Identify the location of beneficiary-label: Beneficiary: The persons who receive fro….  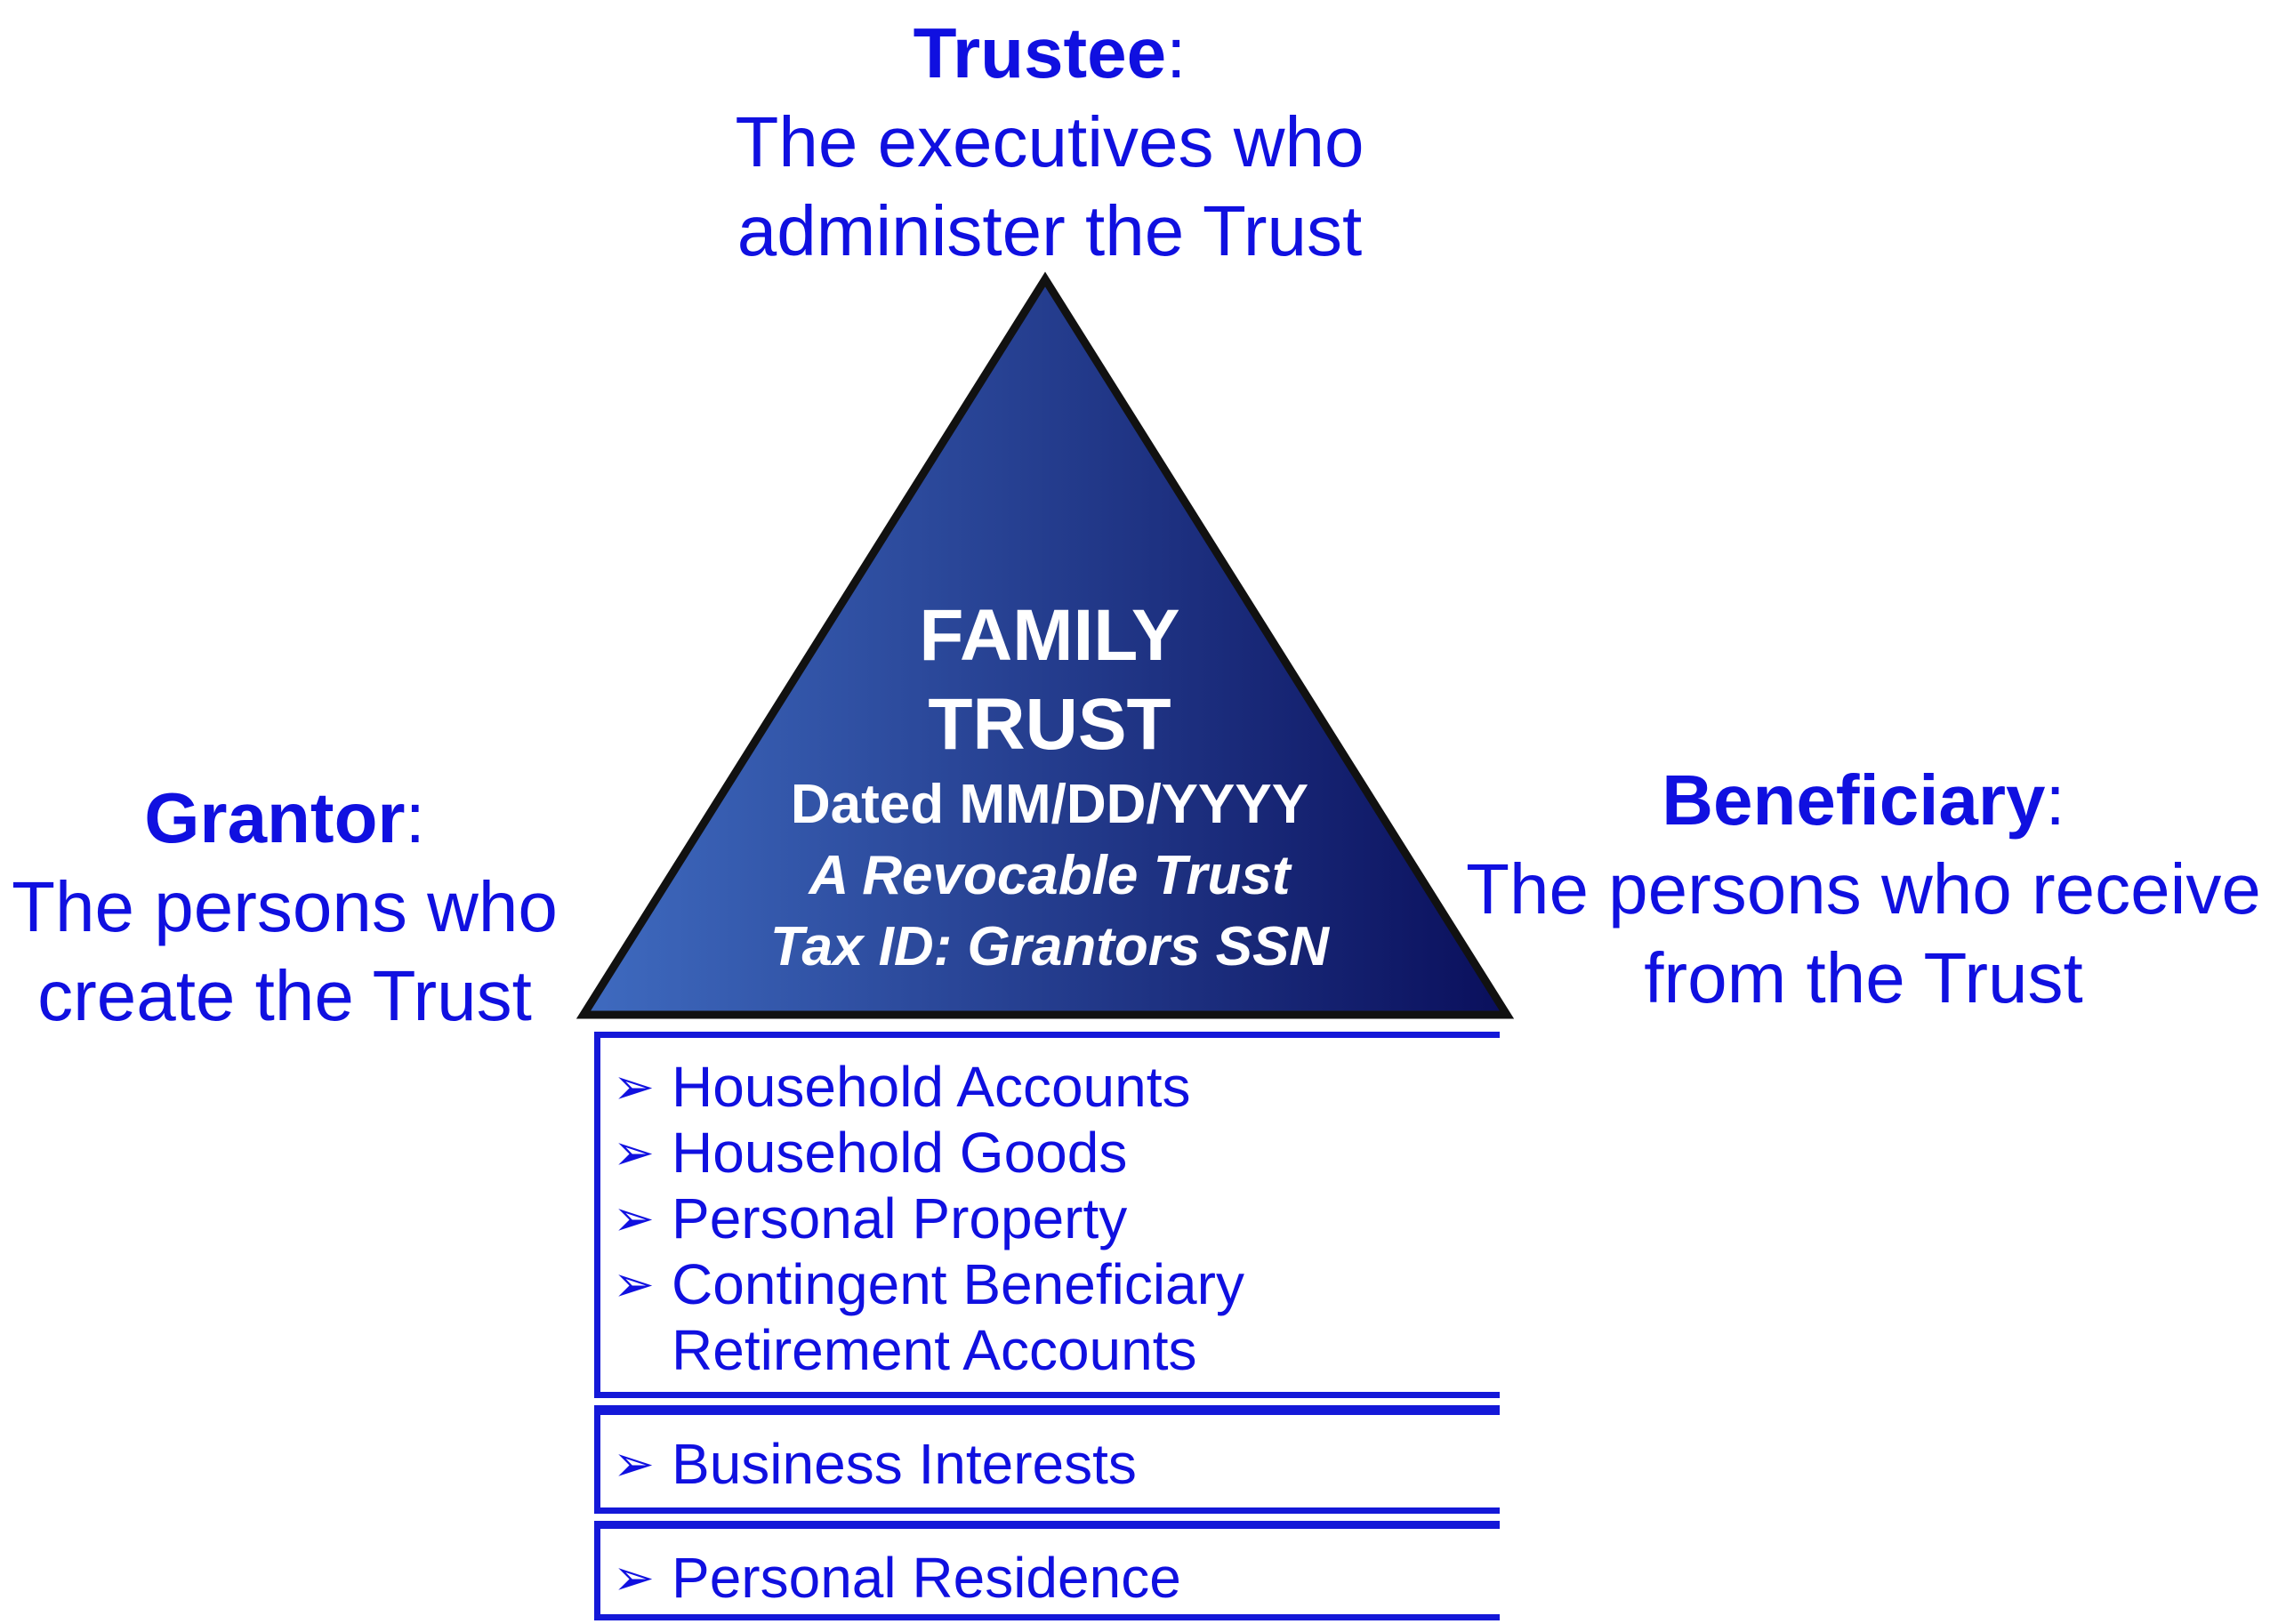
(1863, 890).